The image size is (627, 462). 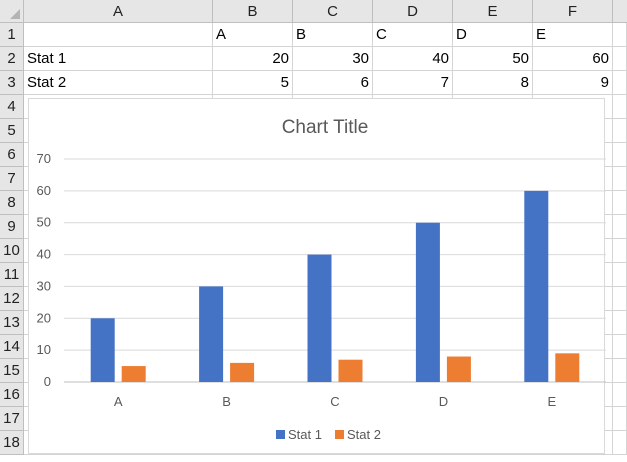 What do you see at coordinates (12, 131) in the screenshot?
I see `row-header-5: 5` at bounding box center [12, 131].